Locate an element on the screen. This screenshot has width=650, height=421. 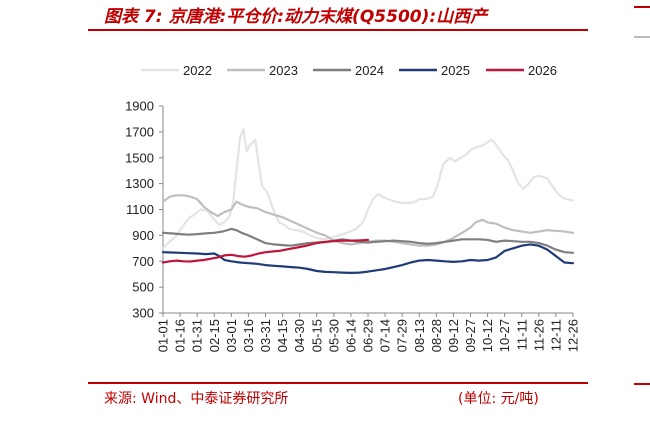
series-line-2024 is located at coordinates (368, 240).